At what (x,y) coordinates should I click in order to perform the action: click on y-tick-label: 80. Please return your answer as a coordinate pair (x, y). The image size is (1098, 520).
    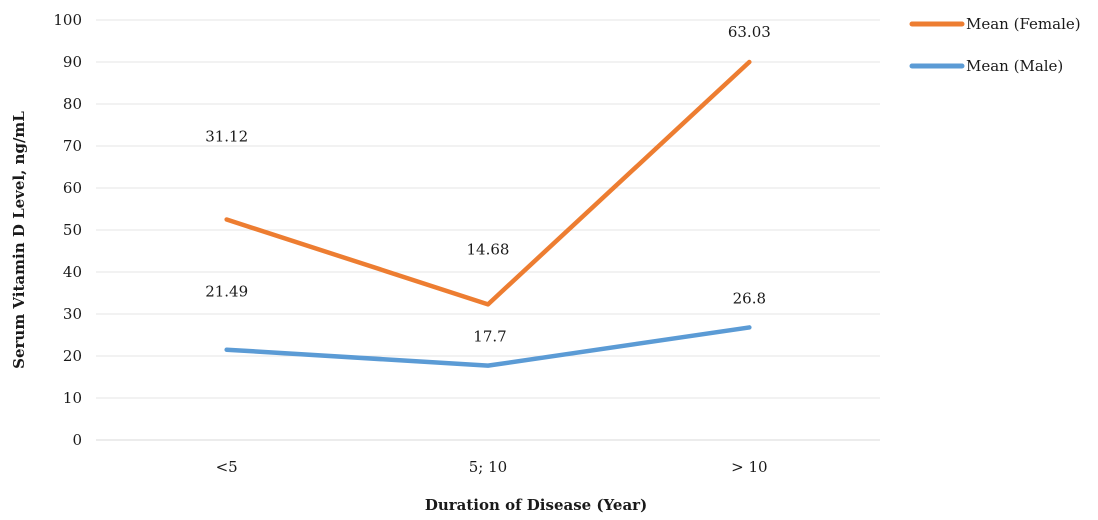
    Looking at the image, I should click on (72, 104).